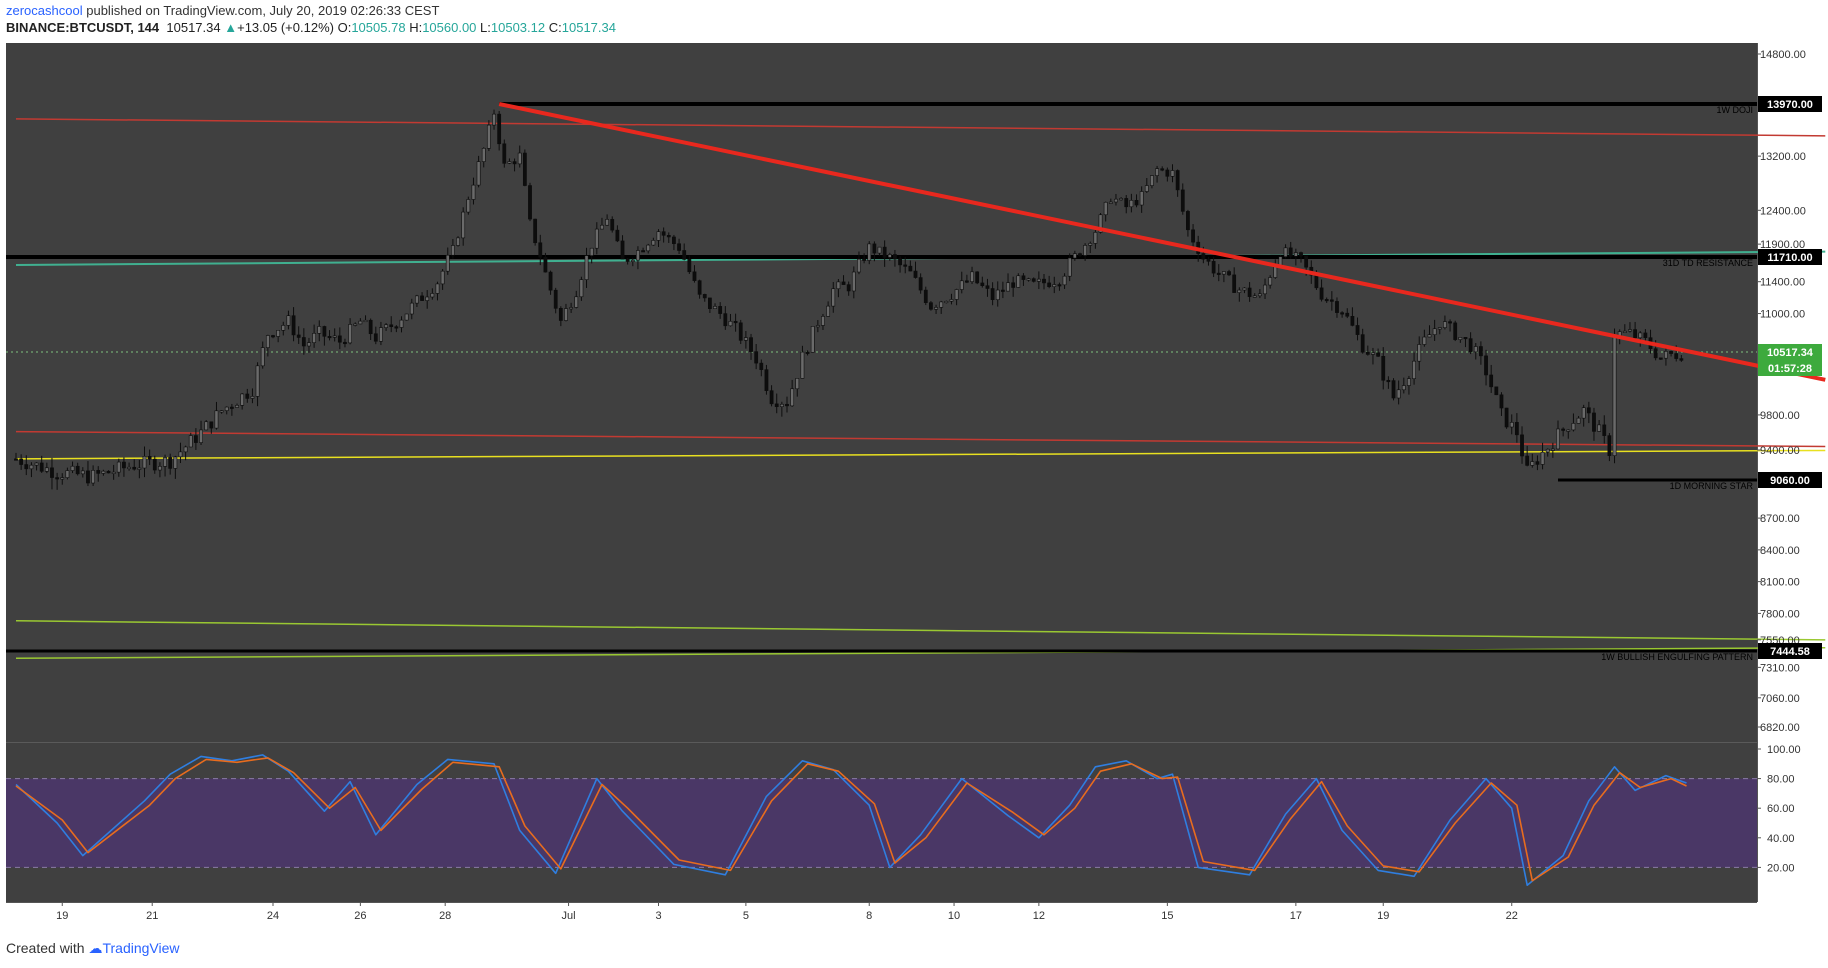  What do you see at coordinates (141, 948) in the screenshot?
I see `tradingview-brand: TradingView` at bounding box center [141, 948].